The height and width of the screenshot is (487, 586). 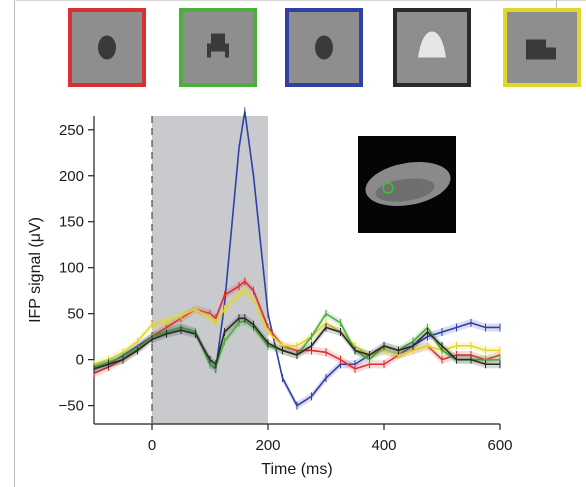 What do you see at coordinates (388, 188) in the screenshot?
I see `electrode-marker` at bounding box center [388, 188].